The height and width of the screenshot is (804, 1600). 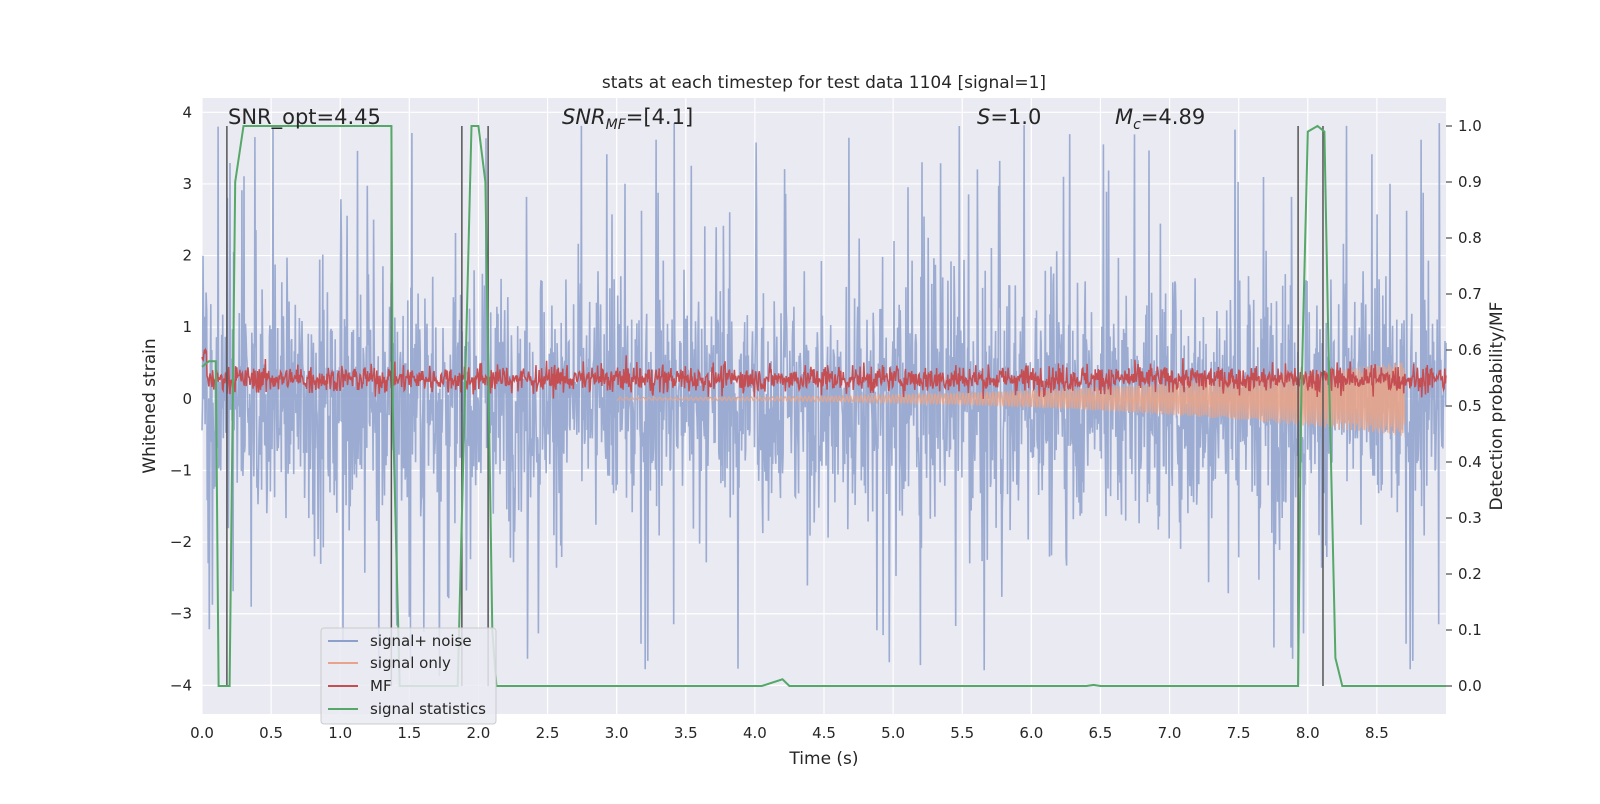 I want to click on signal-only-line, so click(x=1011, y=399).